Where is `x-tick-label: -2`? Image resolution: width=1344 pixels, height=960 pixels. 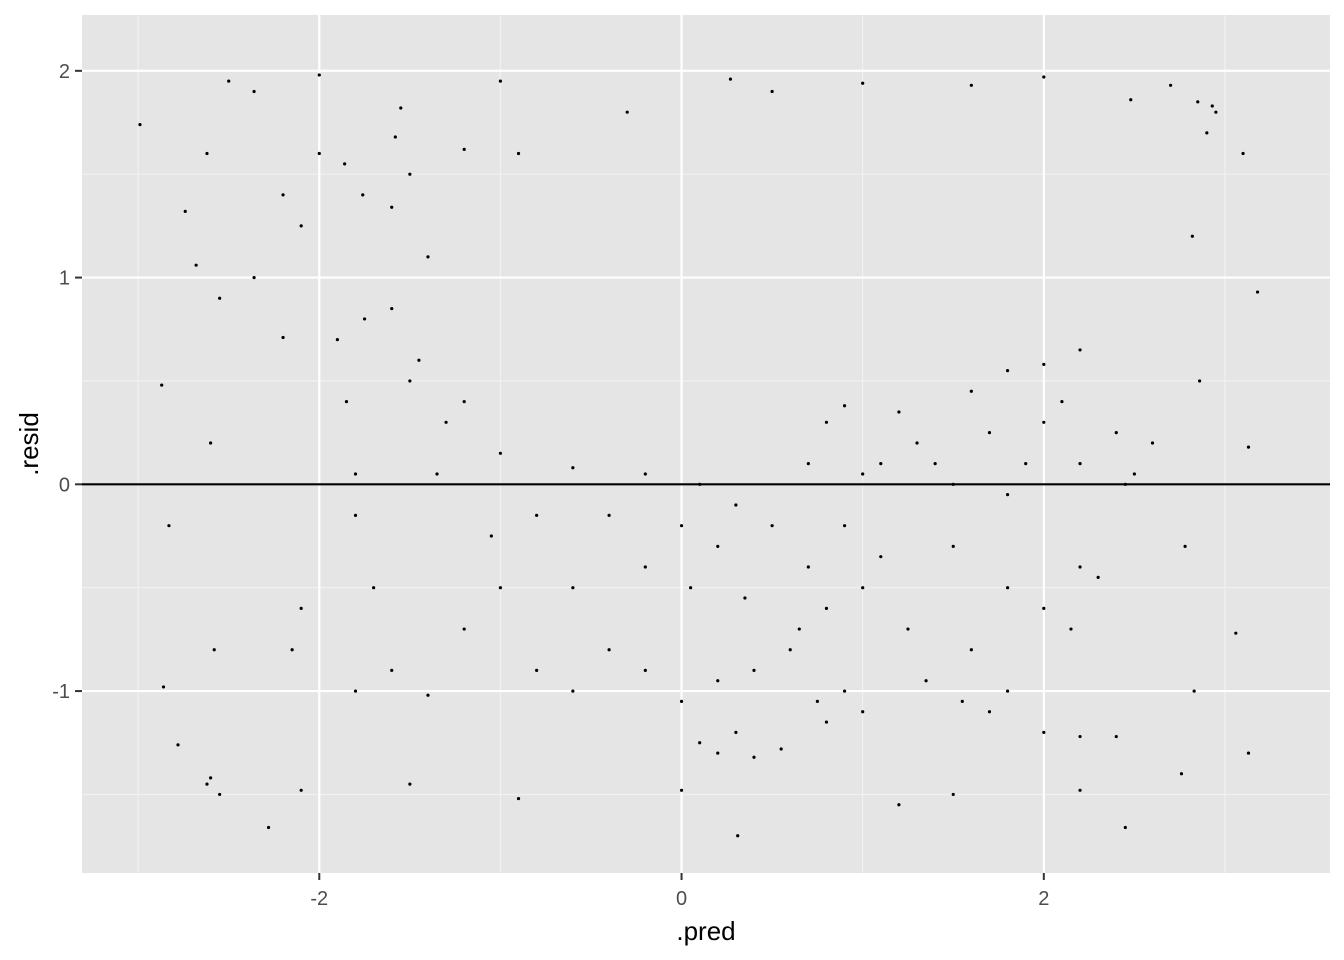
x-tick-label: -2 is located at coordinates (319, 899).